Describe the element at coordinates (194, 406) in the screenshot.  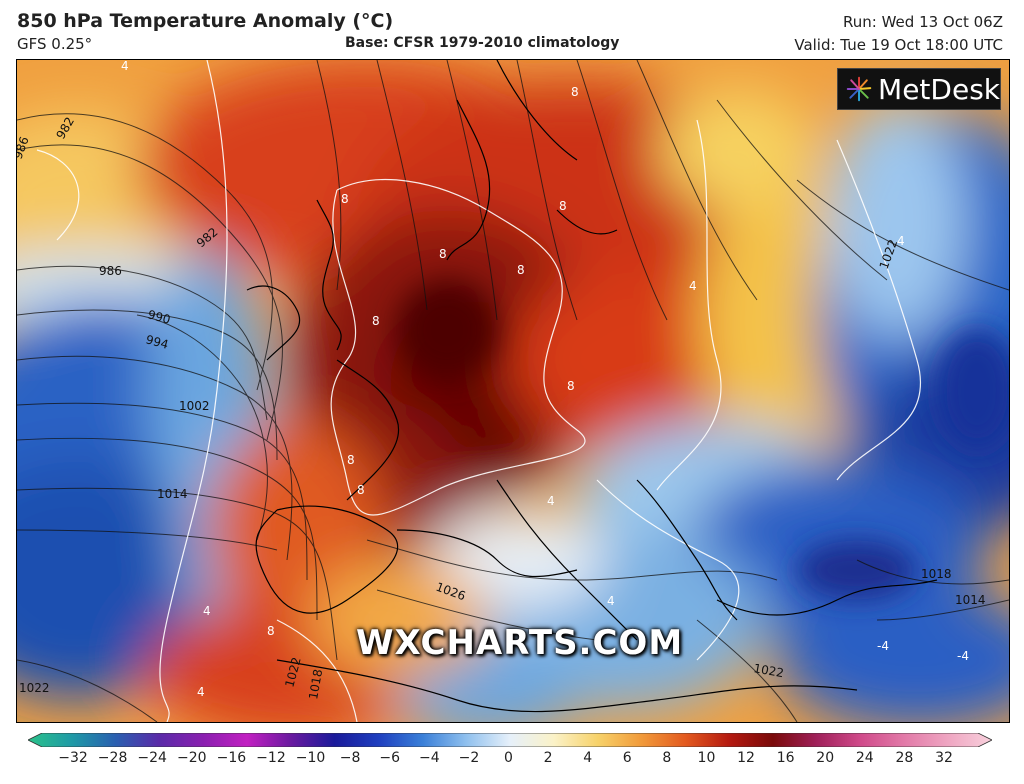
I see `isobar-label: 1002` at that location.